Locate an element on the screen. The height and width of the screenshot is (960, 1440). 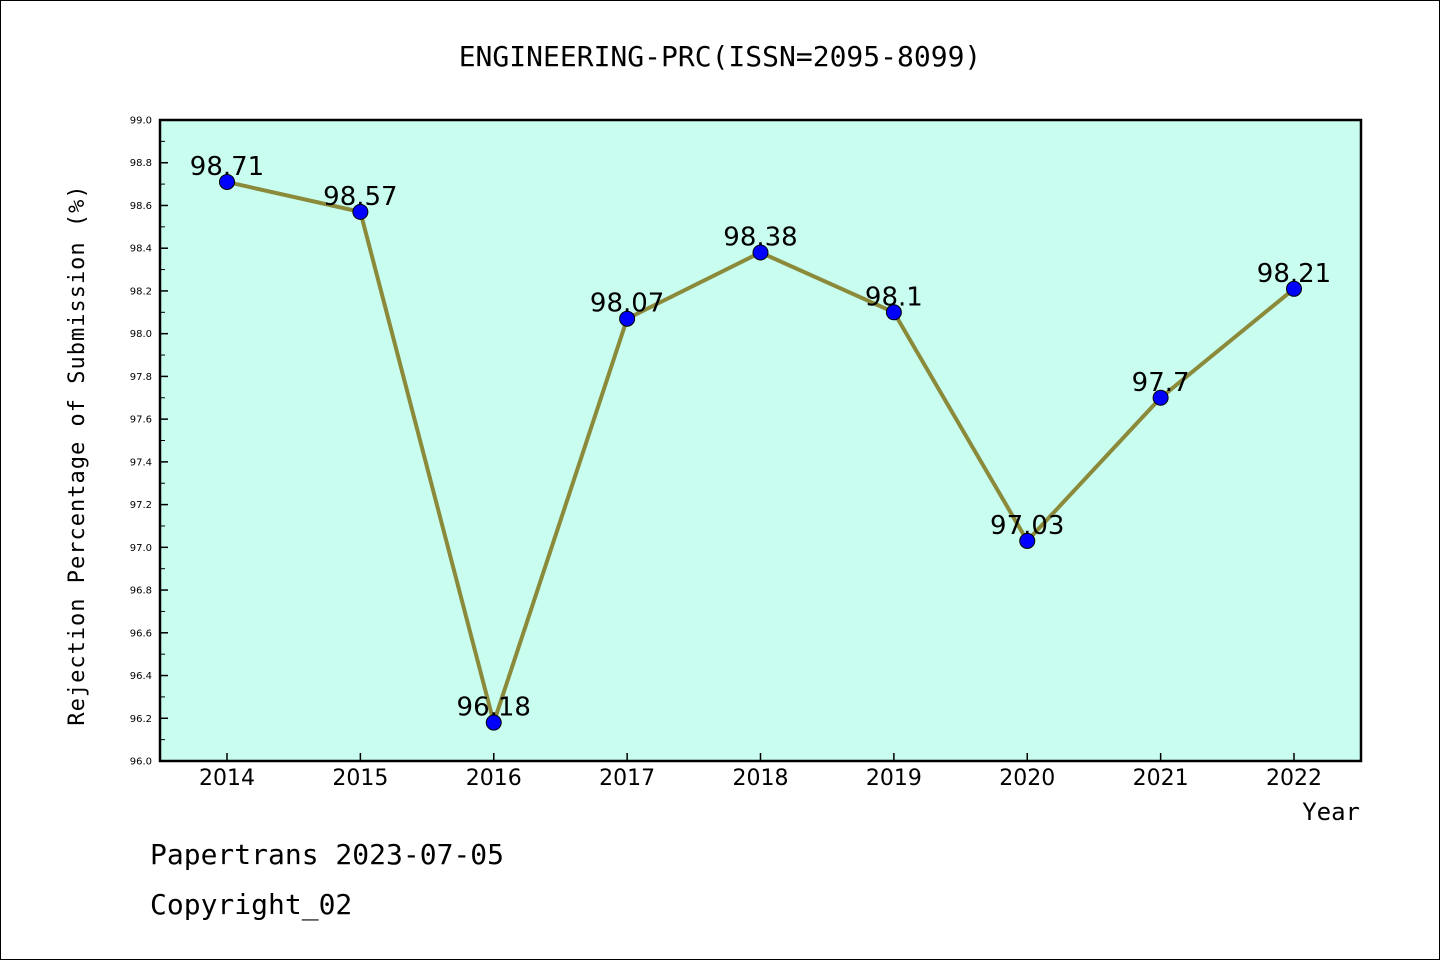
y-tick-label: 96.4 is located at coordinates (141, 676).